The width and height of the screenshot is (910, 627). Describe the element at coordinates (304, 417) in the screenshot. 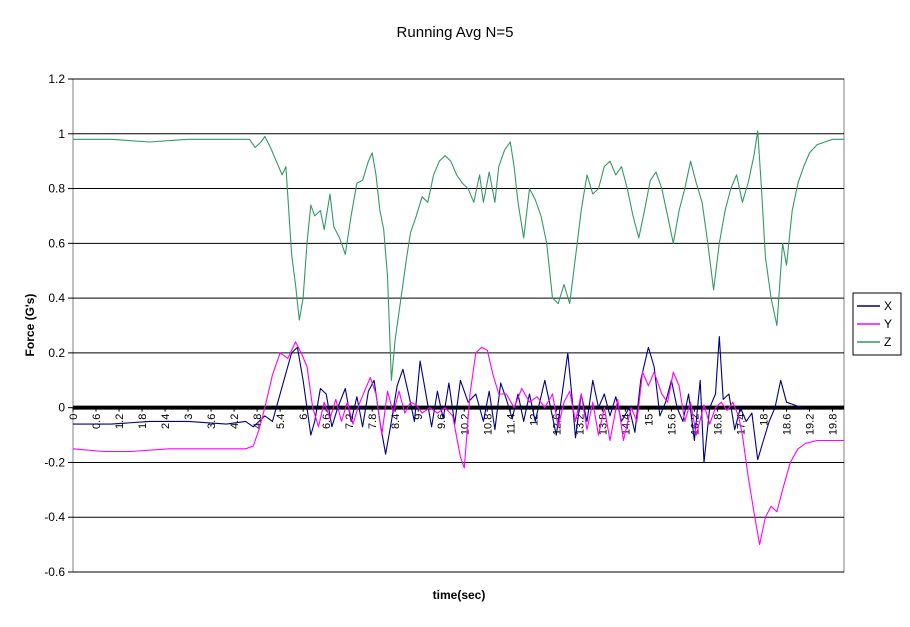

I see `x-tick-label: 6` at that location.